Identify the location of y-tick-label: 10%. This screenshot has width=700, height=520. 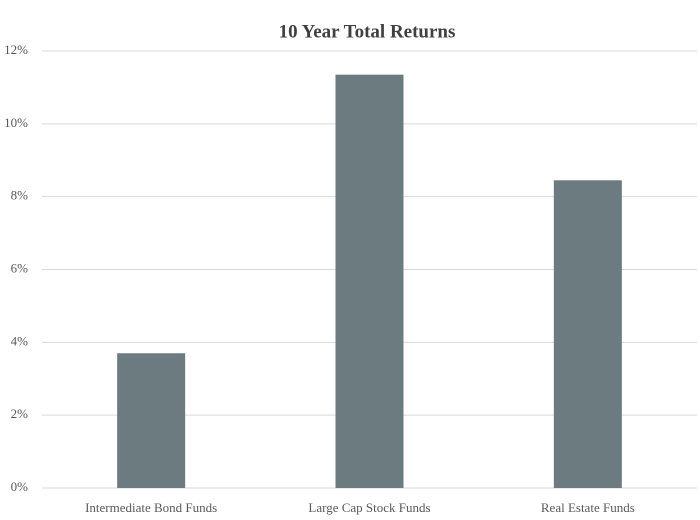
(16, 122).